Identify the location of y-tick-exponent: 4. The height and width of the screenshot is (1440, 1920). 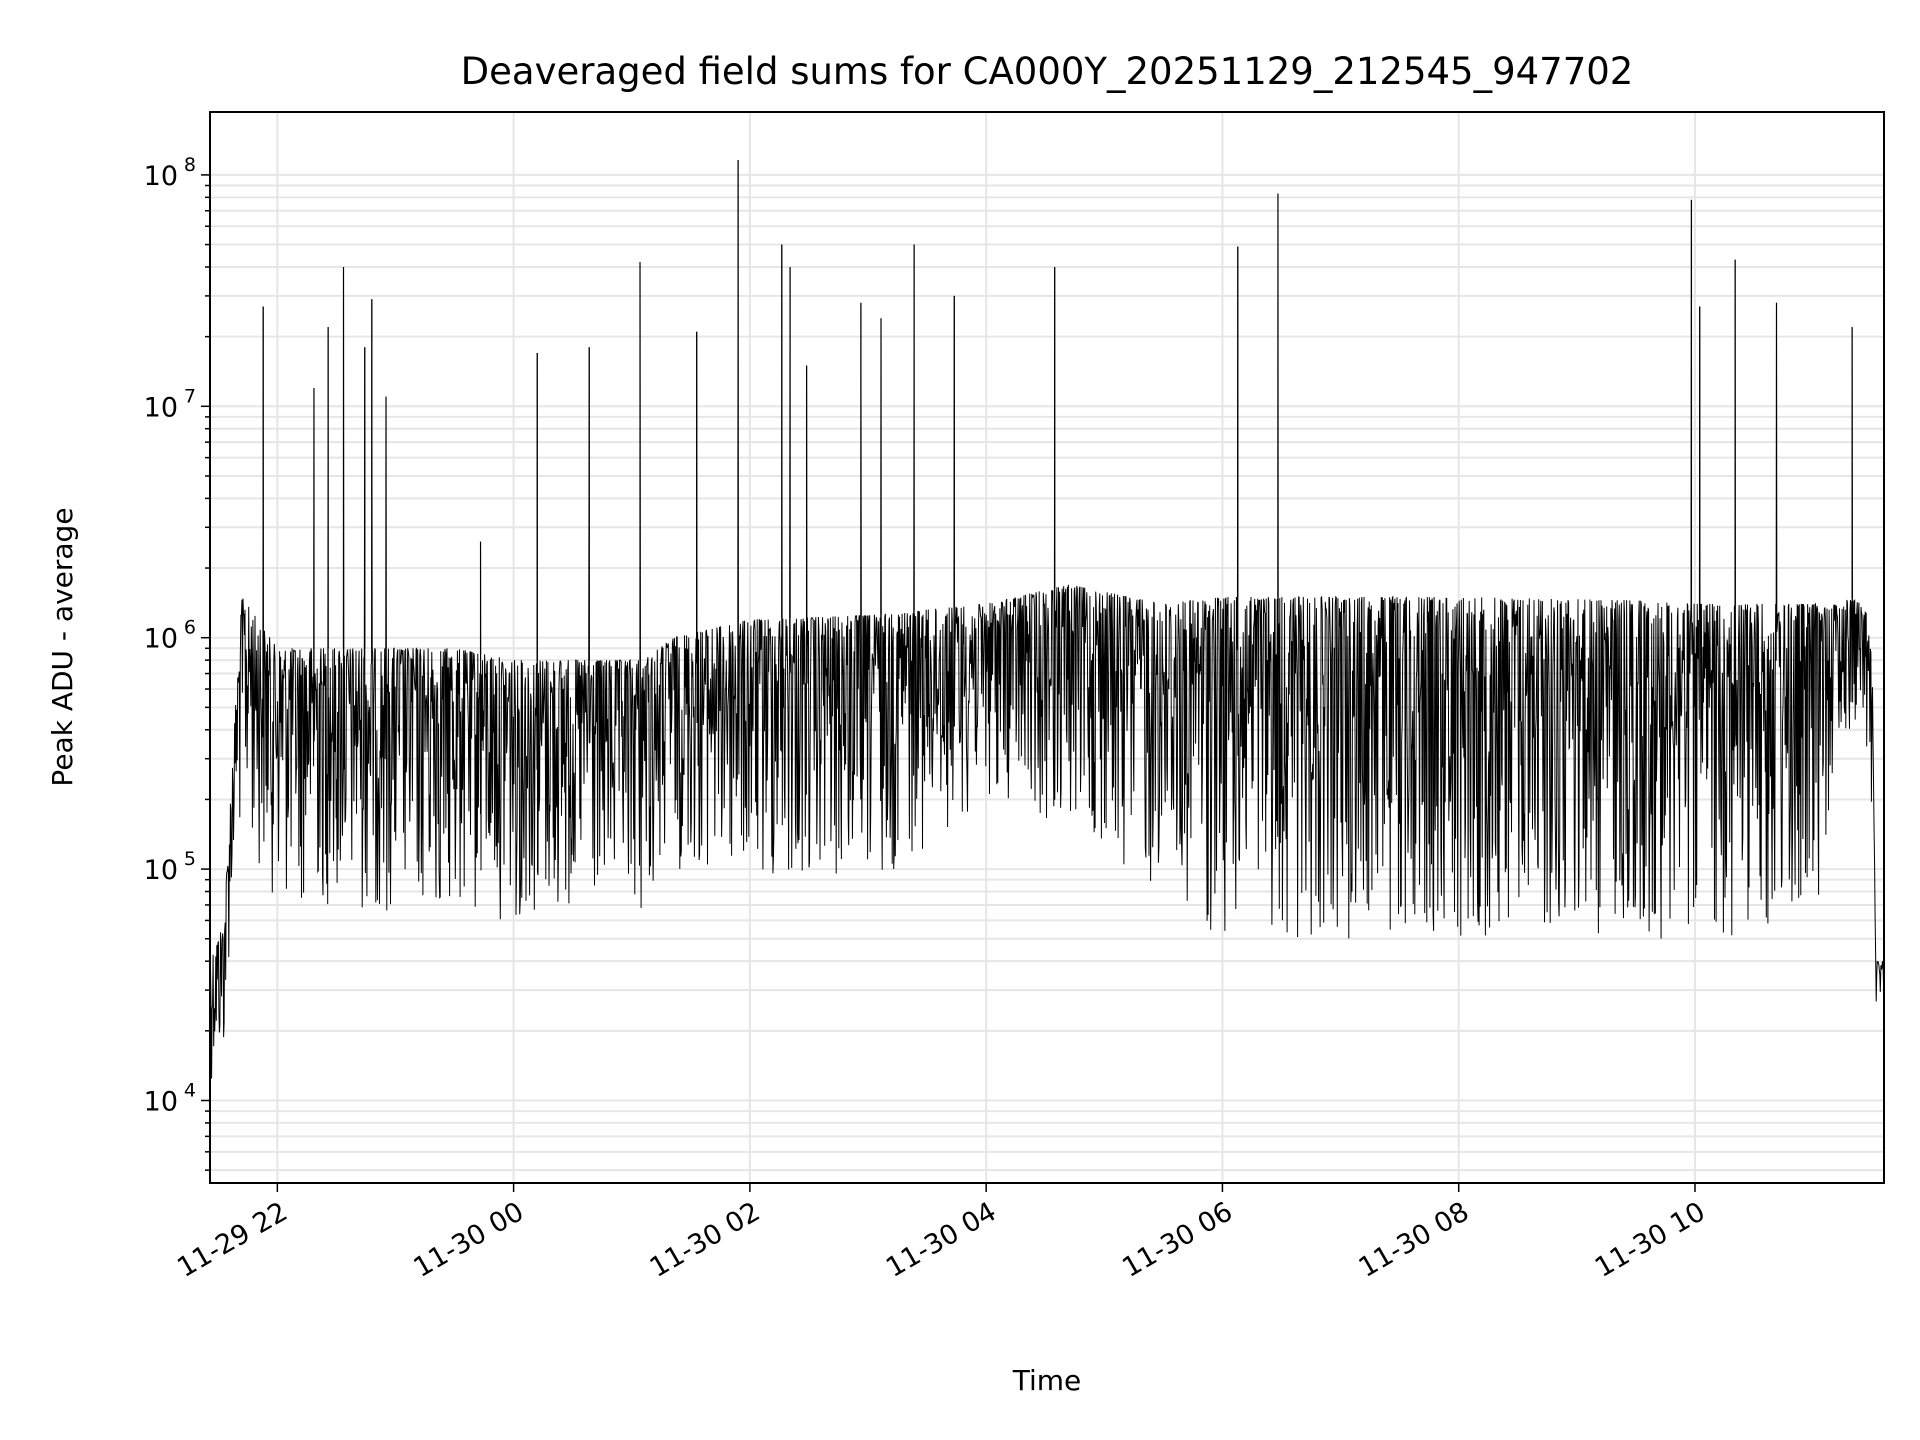
(190, 1090).